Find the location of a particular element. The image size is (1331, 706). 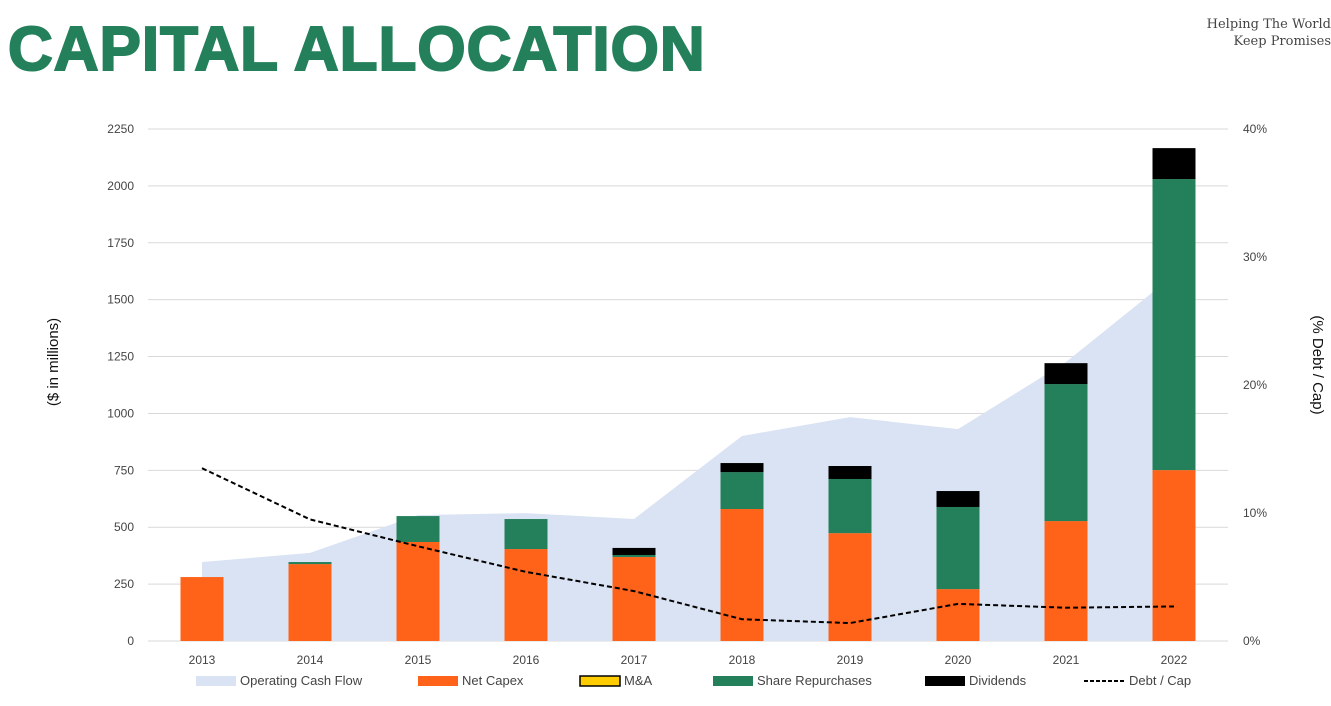

y-tick-label: 1250 is located at coordinates (120, 357).